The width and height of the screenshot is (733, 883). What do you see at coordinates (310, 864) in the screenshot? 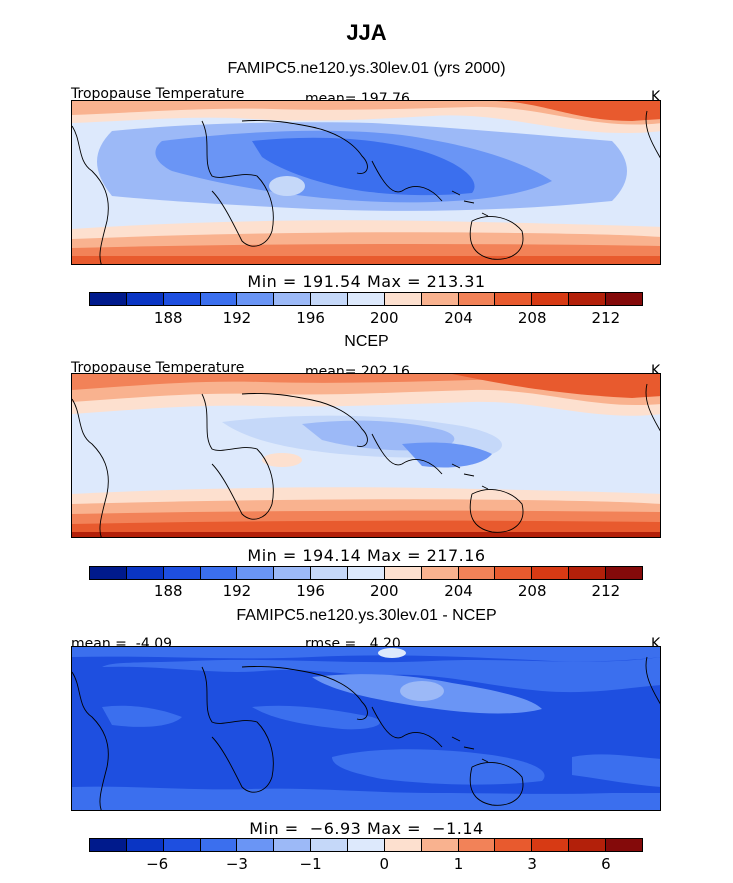
I see `panel-3-tick: −1` at bounding box center [310, 864].